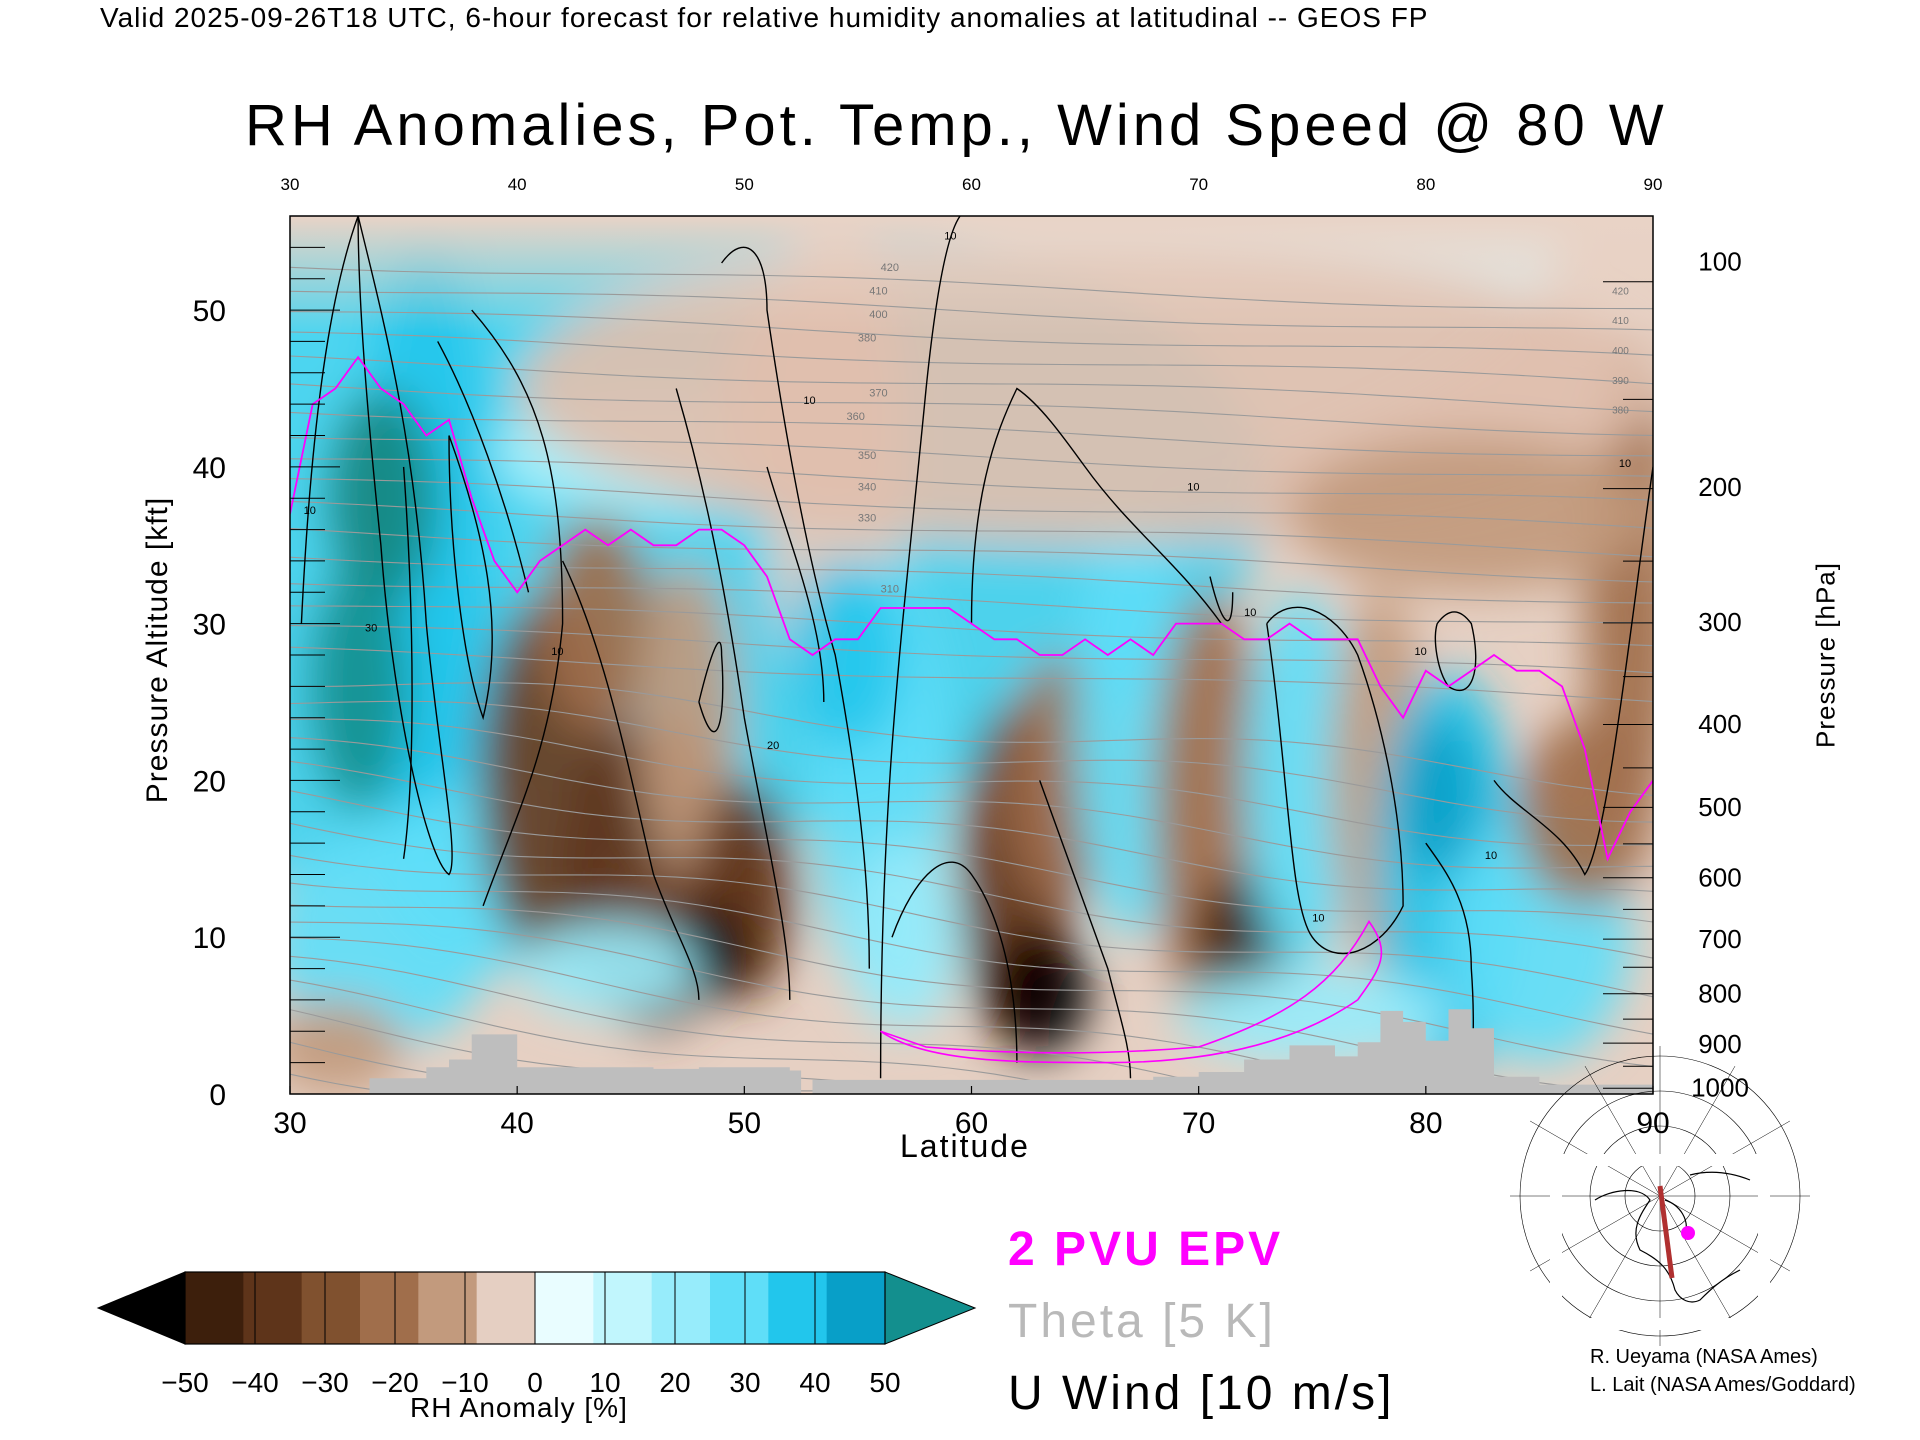 The height and width of the screenshot is (1440, 1920). I want to click on theta-contour-label: 380, so click(1620, 411).